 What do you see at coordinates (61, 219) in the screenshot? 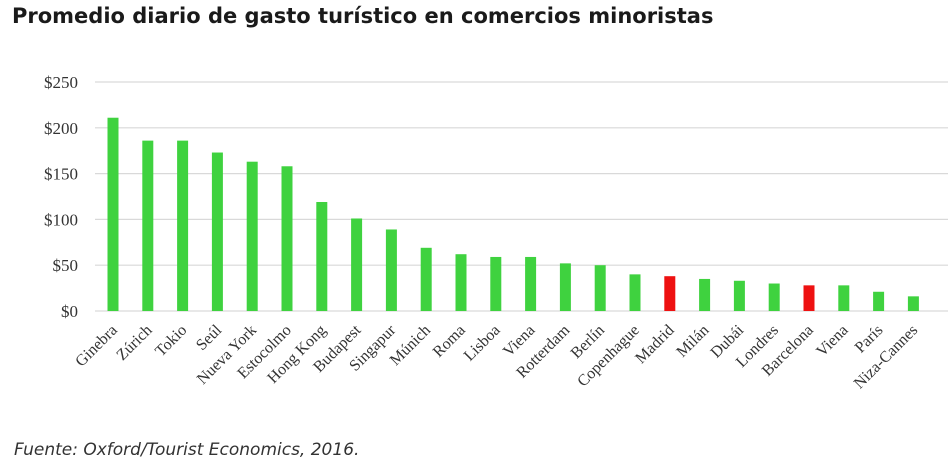
I see `y-tick-label: $100` at bounding box center [61, 219].